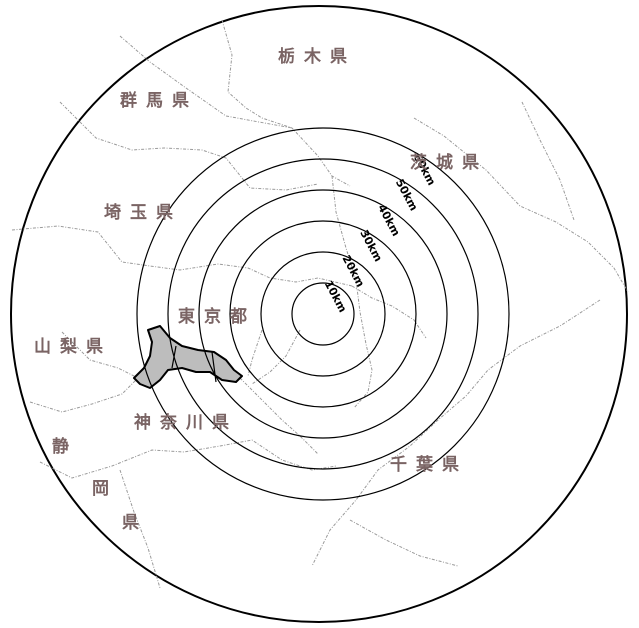 This screenshot has width=639, height=628. I want to click on prefecture-label-gunma: 群馬県, so click(159, 100).